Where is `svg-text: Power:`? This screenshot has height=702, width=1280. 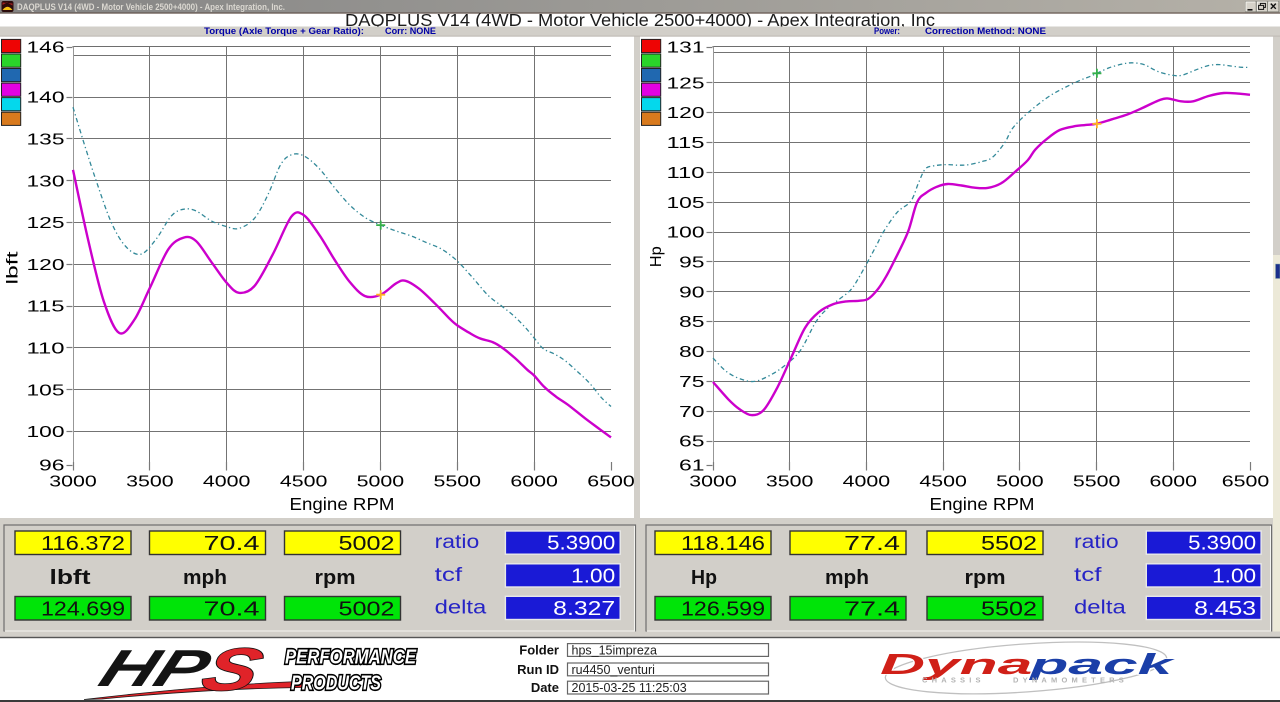
svg-text: Power: is located at coordinates (887, 31).